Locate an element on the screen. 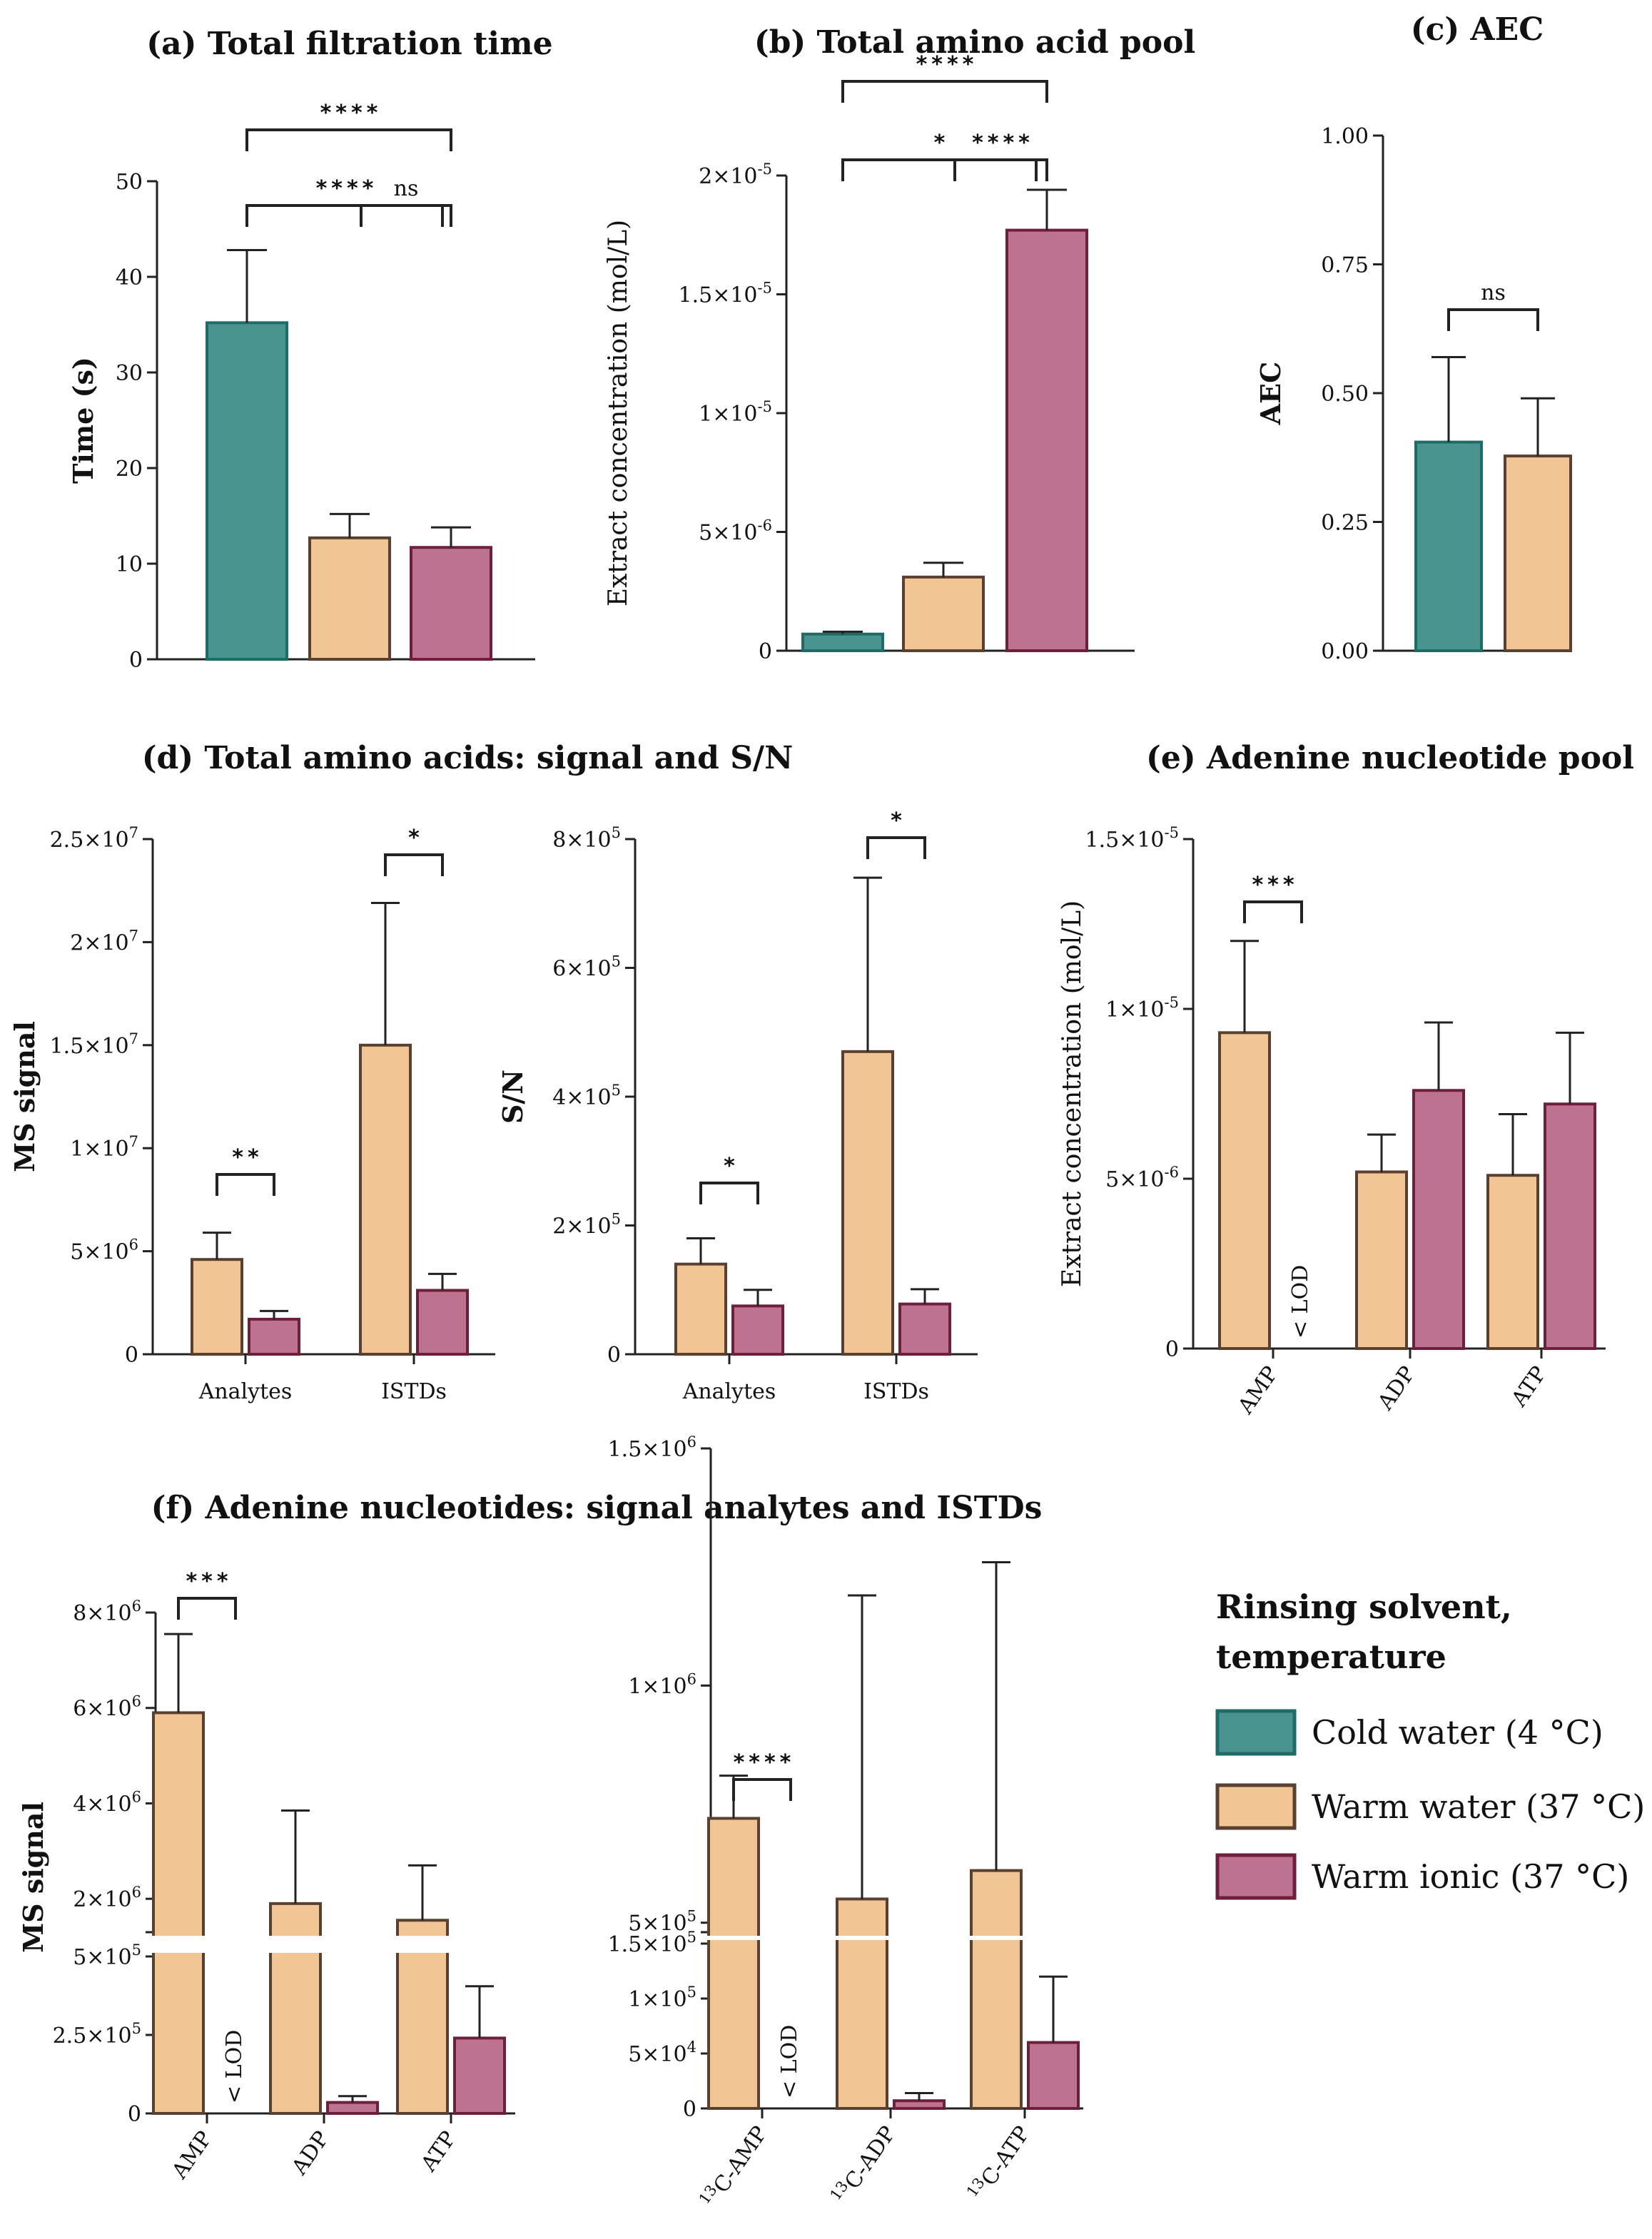 The image size is (1652, 2239). significance-label: ** is located at coordinates (247, 1157).